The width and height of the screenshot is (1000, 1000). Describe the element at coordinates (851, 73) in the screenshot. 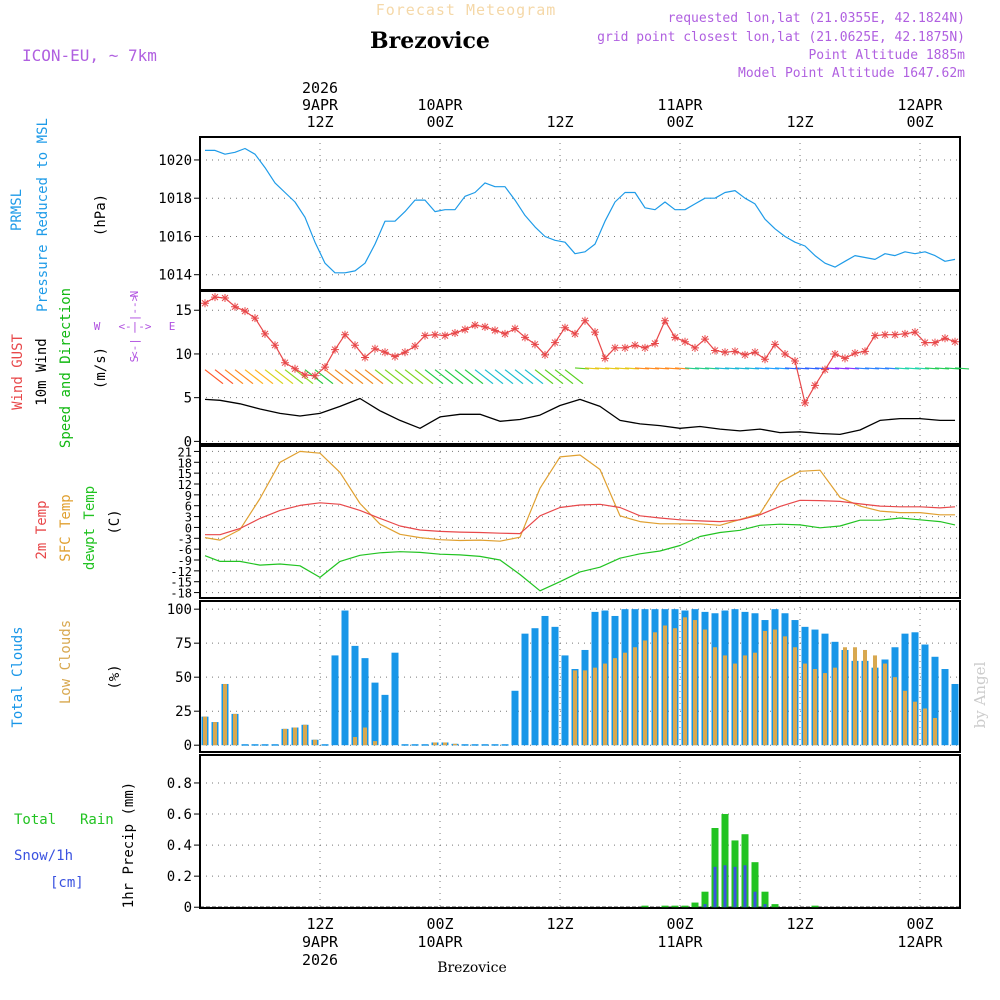

I see `model-altitude: Model Point Altitude 1647.62m` at that location.